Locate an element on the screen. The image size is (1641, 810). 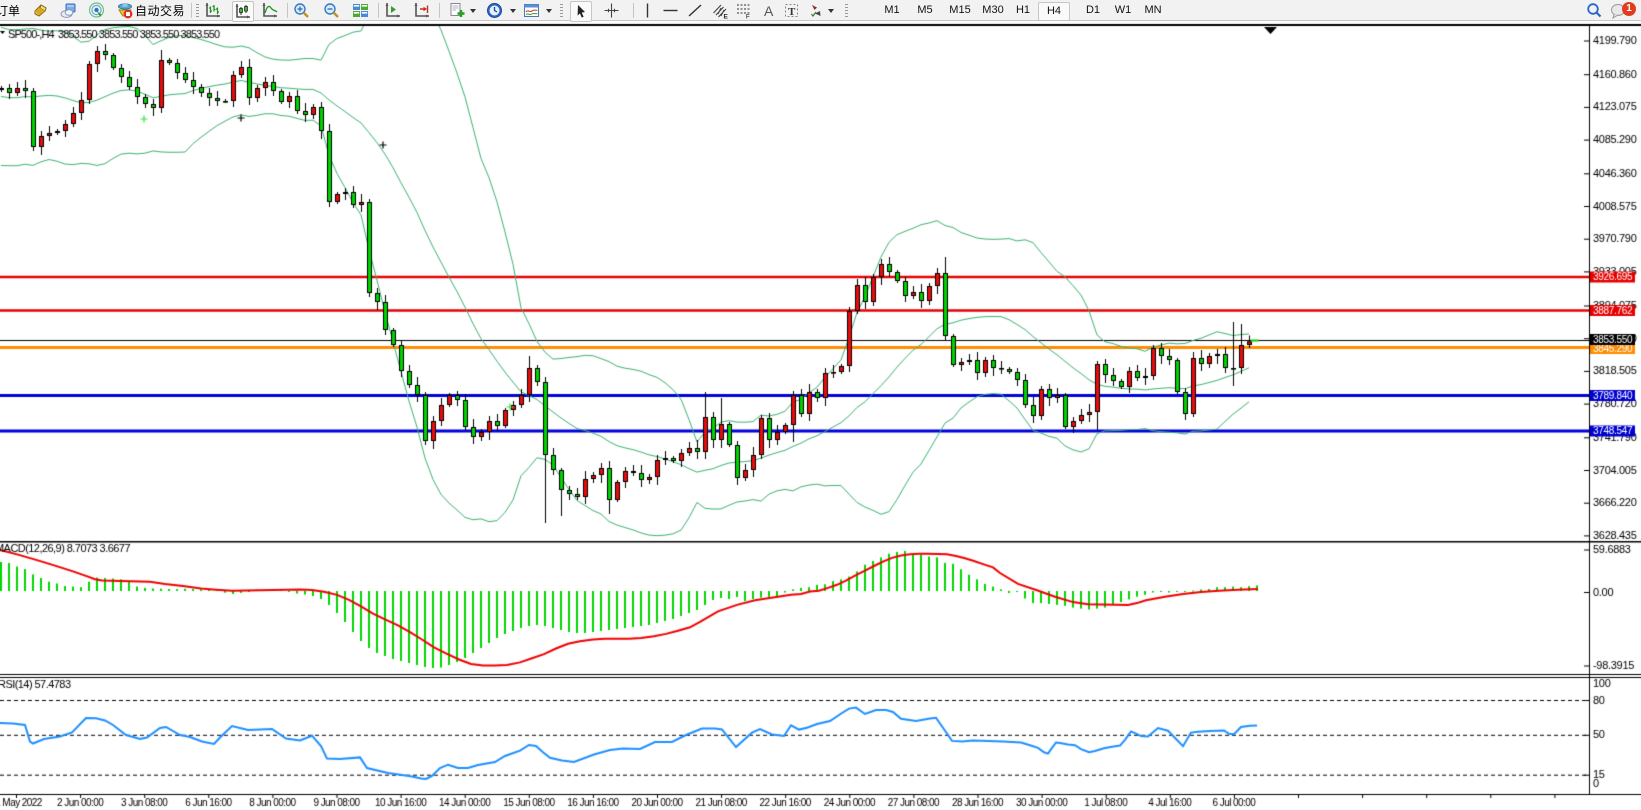
svg-text: F is located at coordinates (748, 17).